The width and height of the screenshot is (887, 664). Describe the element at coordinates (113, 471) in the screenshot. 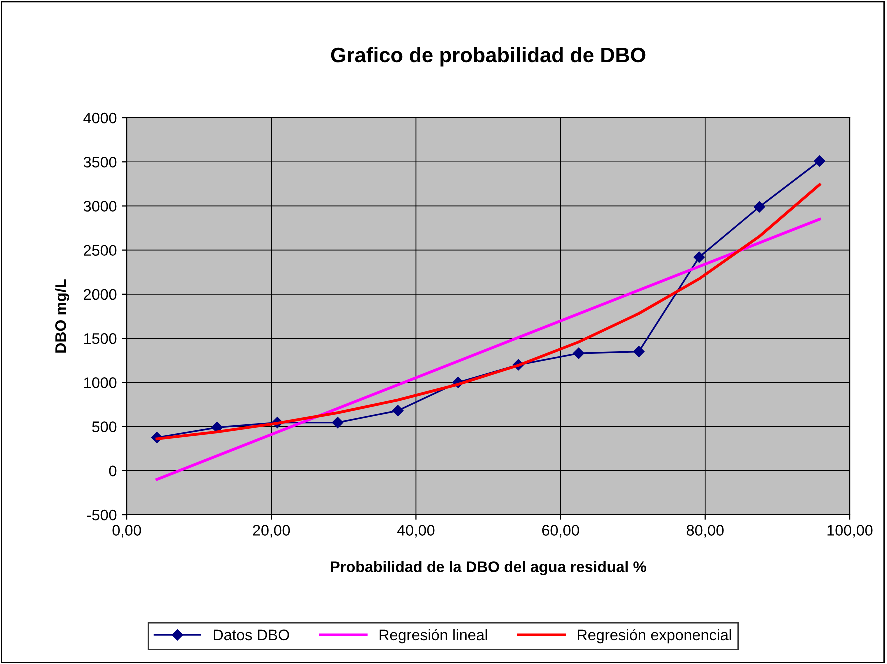

I see `y-tick-label: 0` at that location.